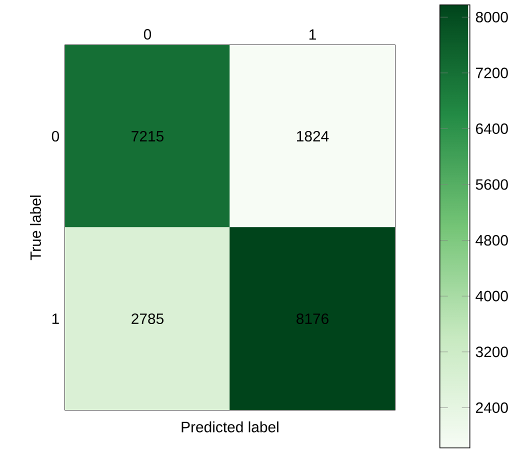 The height and width of the screenshot is (450, 525). Describe the element at coordinates (492, 73) in the screenshot. I see `color-bar-label: 7200` at that location.